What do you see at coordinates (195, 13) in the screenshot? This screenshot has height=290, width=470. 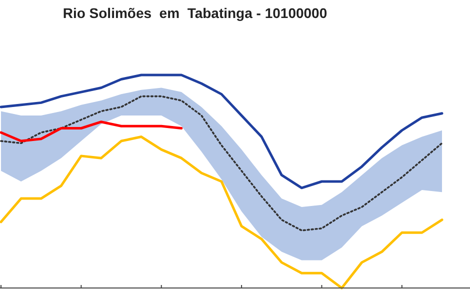 I see `chart-title: Rio Solimões em Tabatinga - 10100000` at bounding box center [195, 13].